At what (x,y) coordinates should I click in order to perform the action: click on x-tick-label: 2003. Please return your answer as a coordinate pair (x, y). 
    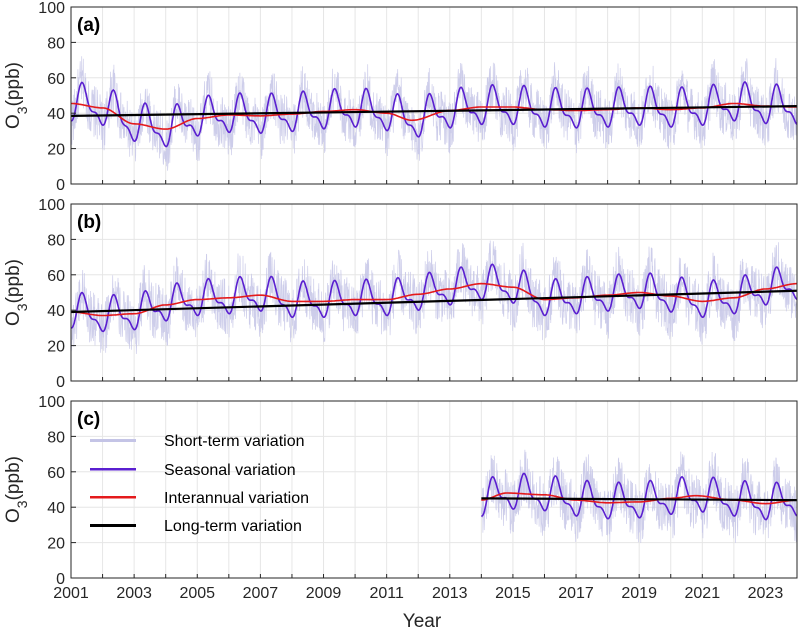
    Looking at the image, I should click on (134, 593).